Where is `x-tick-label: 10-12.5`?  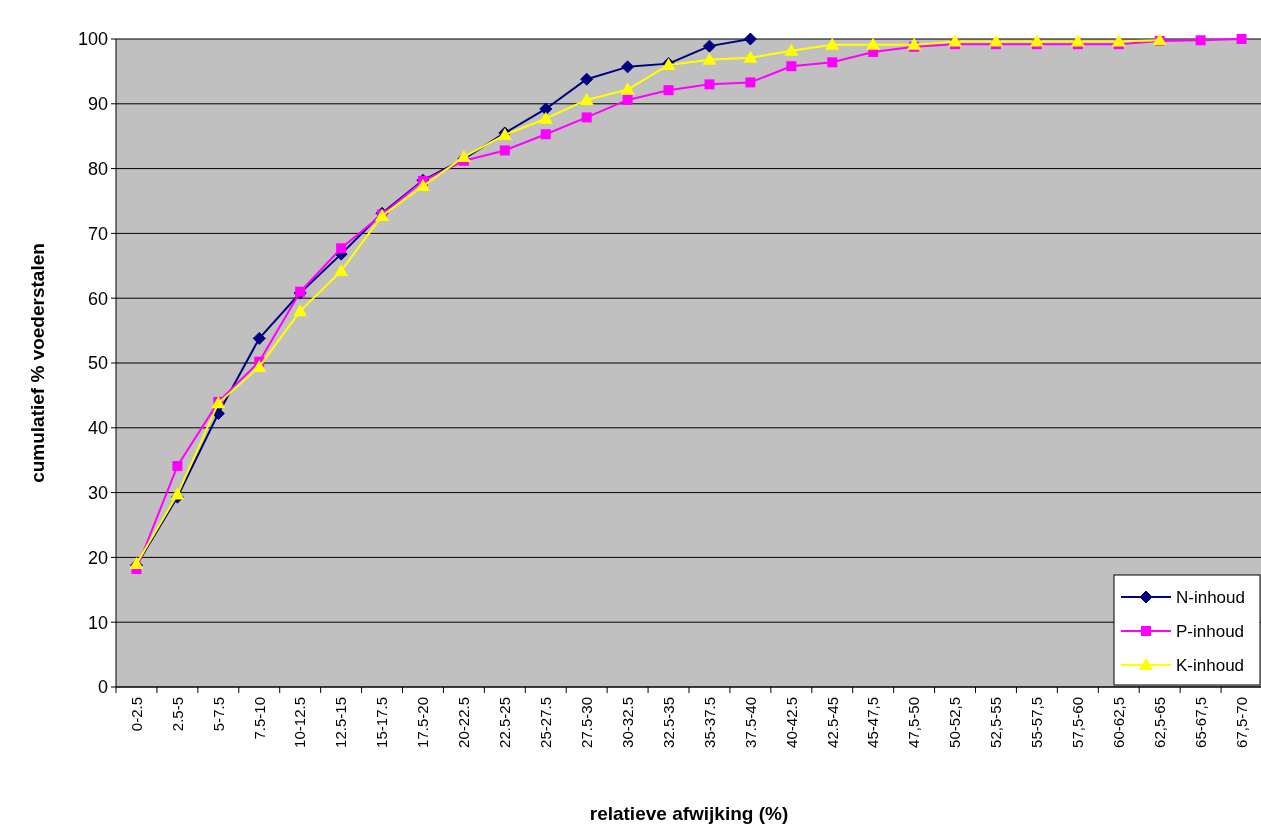
x-tick-label: 10-12.5 is located at coordinates (300, 722).